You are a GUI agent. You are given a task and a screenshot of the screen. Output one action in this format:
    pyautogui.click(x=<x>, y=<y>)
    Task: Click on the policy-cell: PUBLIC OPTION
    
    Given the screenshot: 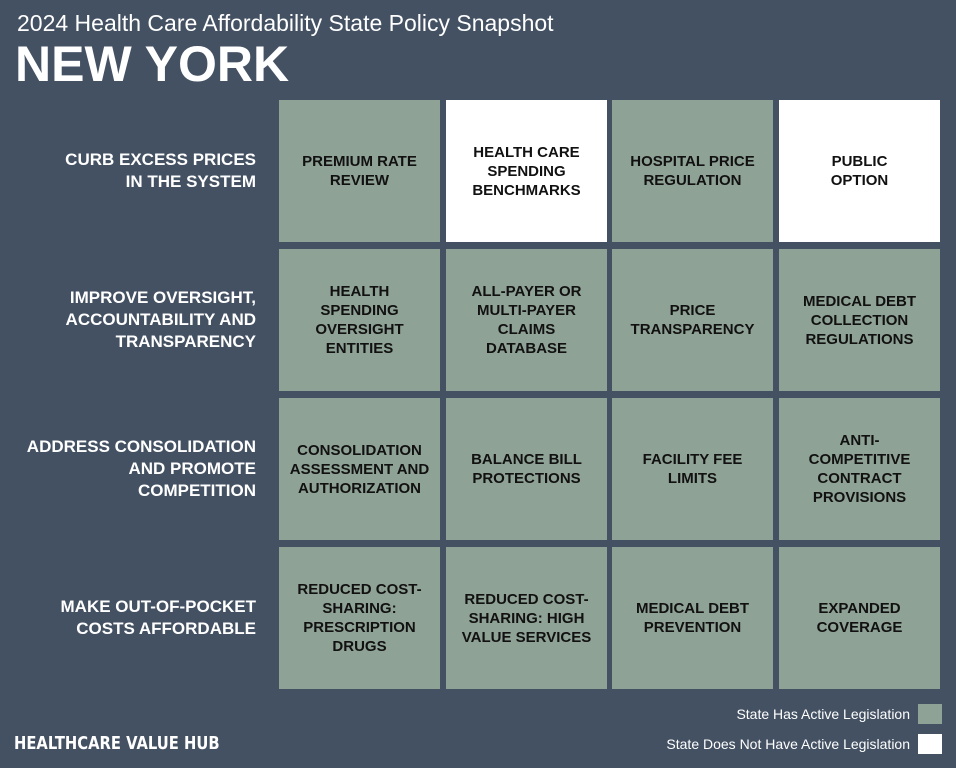 What is the action you would take?
    pyautogui.click(x=859, y=171)
    